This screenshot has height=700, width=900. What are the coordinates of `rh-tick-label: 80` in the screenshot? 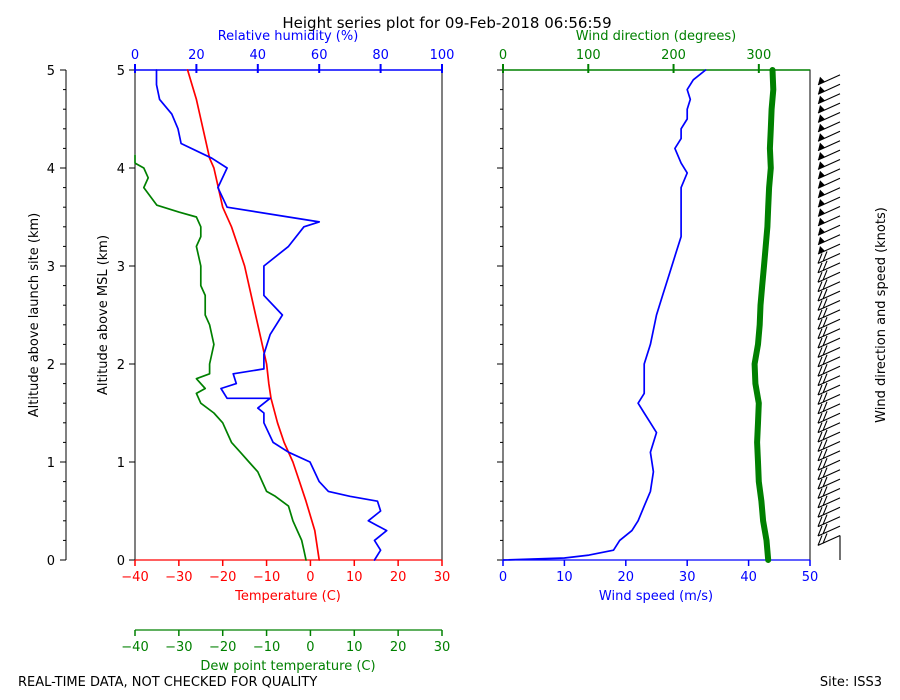 It's located at (380, 55).